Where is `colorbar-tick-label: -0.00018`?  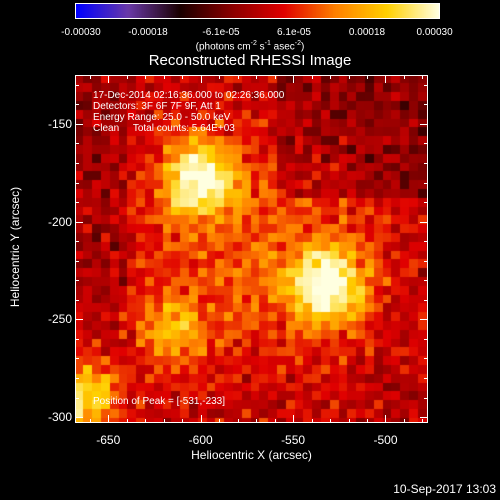
colorbar-tick-label: -0.00018 is located at coordinates (148, 32).